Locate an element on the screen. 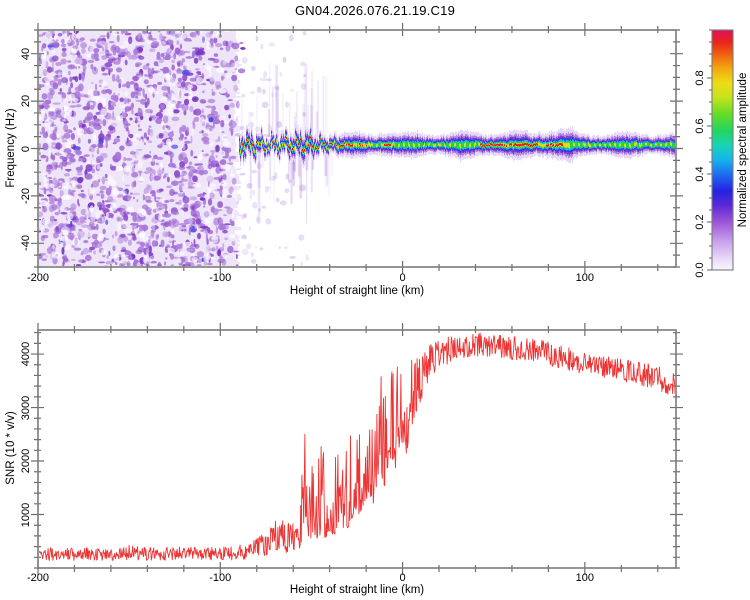 The image size is (750, 600). snr-x-tick-label: -200 is located at coordinates (38, 578).